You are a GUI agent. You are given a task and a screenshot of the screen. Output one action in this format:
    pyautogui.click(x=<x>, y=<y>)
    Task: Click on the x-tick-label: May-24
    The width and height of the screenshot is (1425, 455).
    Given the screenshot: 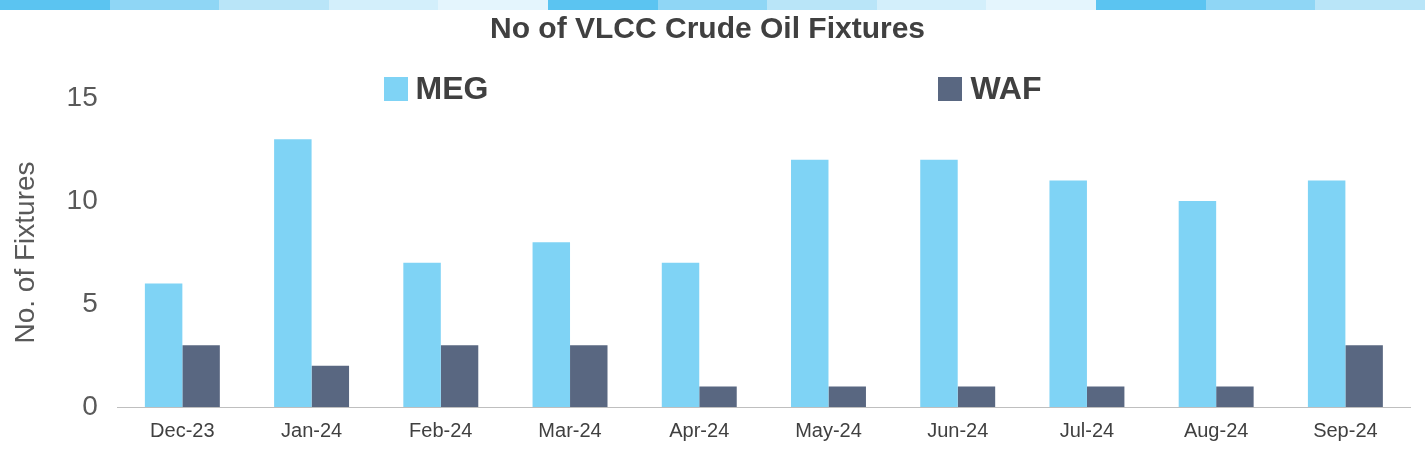 What is the action you would take?
    pyautogui.click(x=828, y=429)
    